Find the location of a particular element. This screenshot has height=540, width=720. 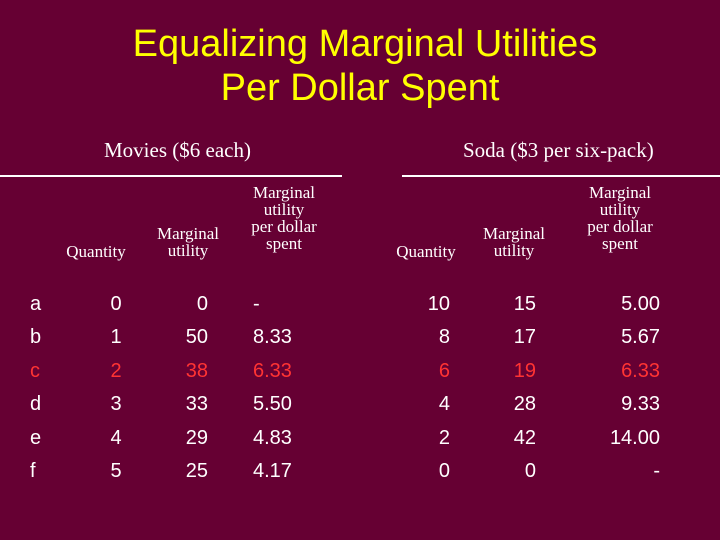

soda-mu-header-line: utility is located at coordinates (514, 250).